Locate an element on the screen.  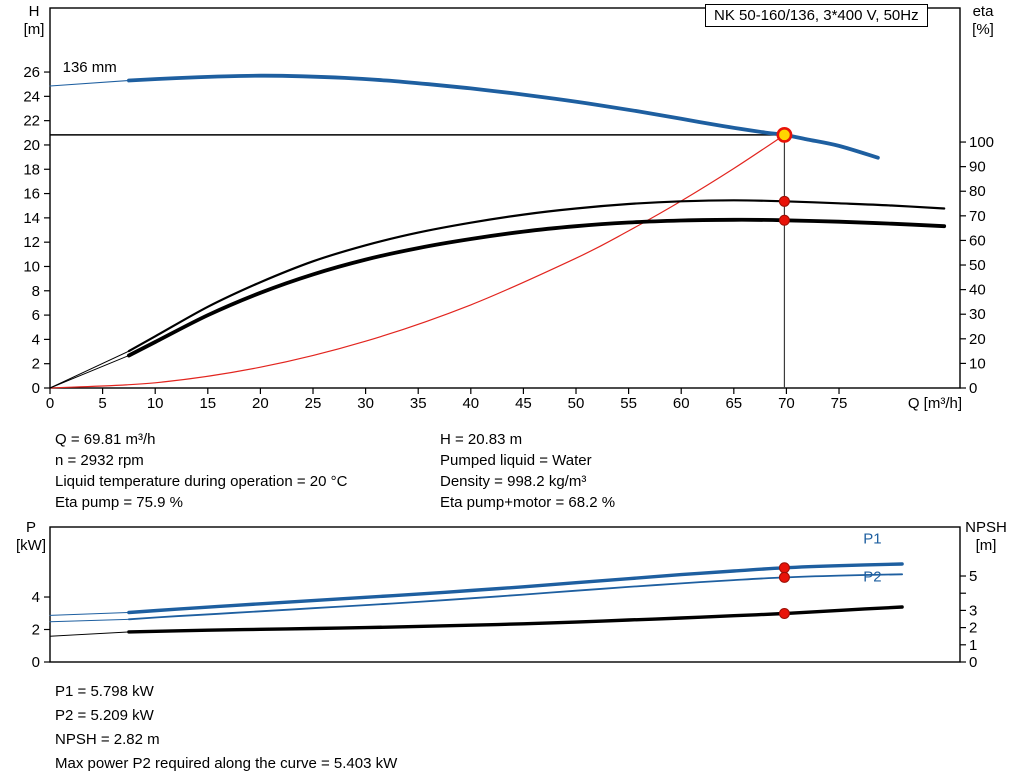
x-tick-label: 60 is located at coordinates (681, 403).